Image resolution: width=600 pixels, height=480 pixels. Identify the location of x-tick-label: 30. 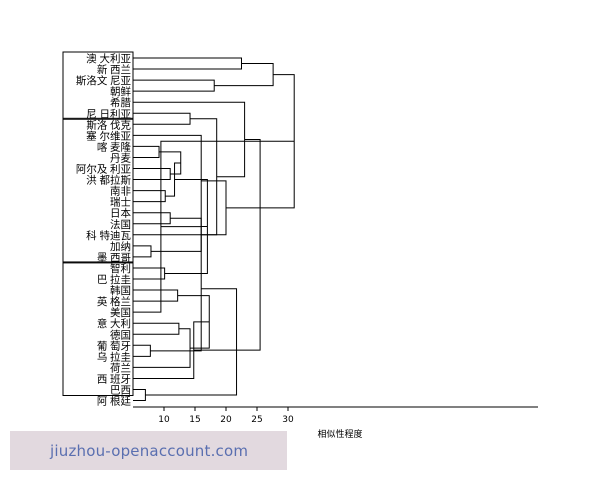
(288, 420).